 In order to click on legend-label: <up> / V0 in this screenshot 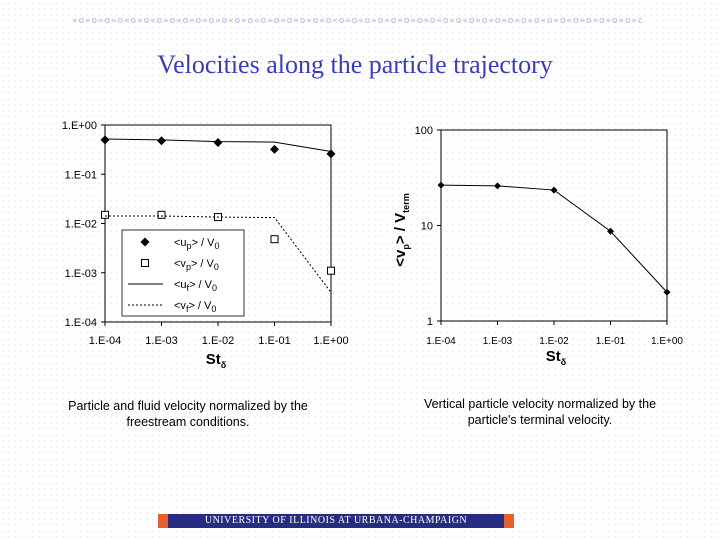, I will do `click(197, 244)`.